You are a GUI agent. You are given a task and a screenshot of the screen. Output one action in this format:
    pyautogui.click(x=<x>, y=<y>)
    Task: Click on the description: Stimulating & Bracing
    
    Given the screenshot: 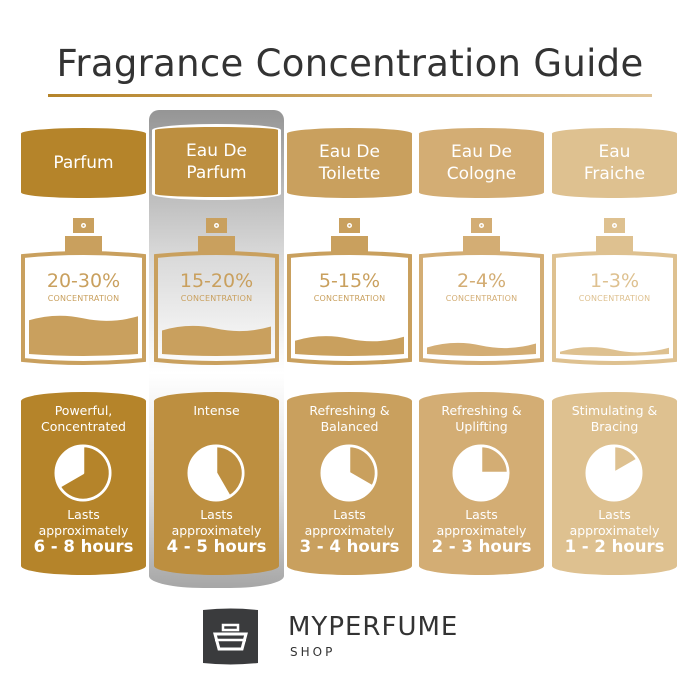 What is the action you would take?
    pyautogui.click(x=614, y=418)
    